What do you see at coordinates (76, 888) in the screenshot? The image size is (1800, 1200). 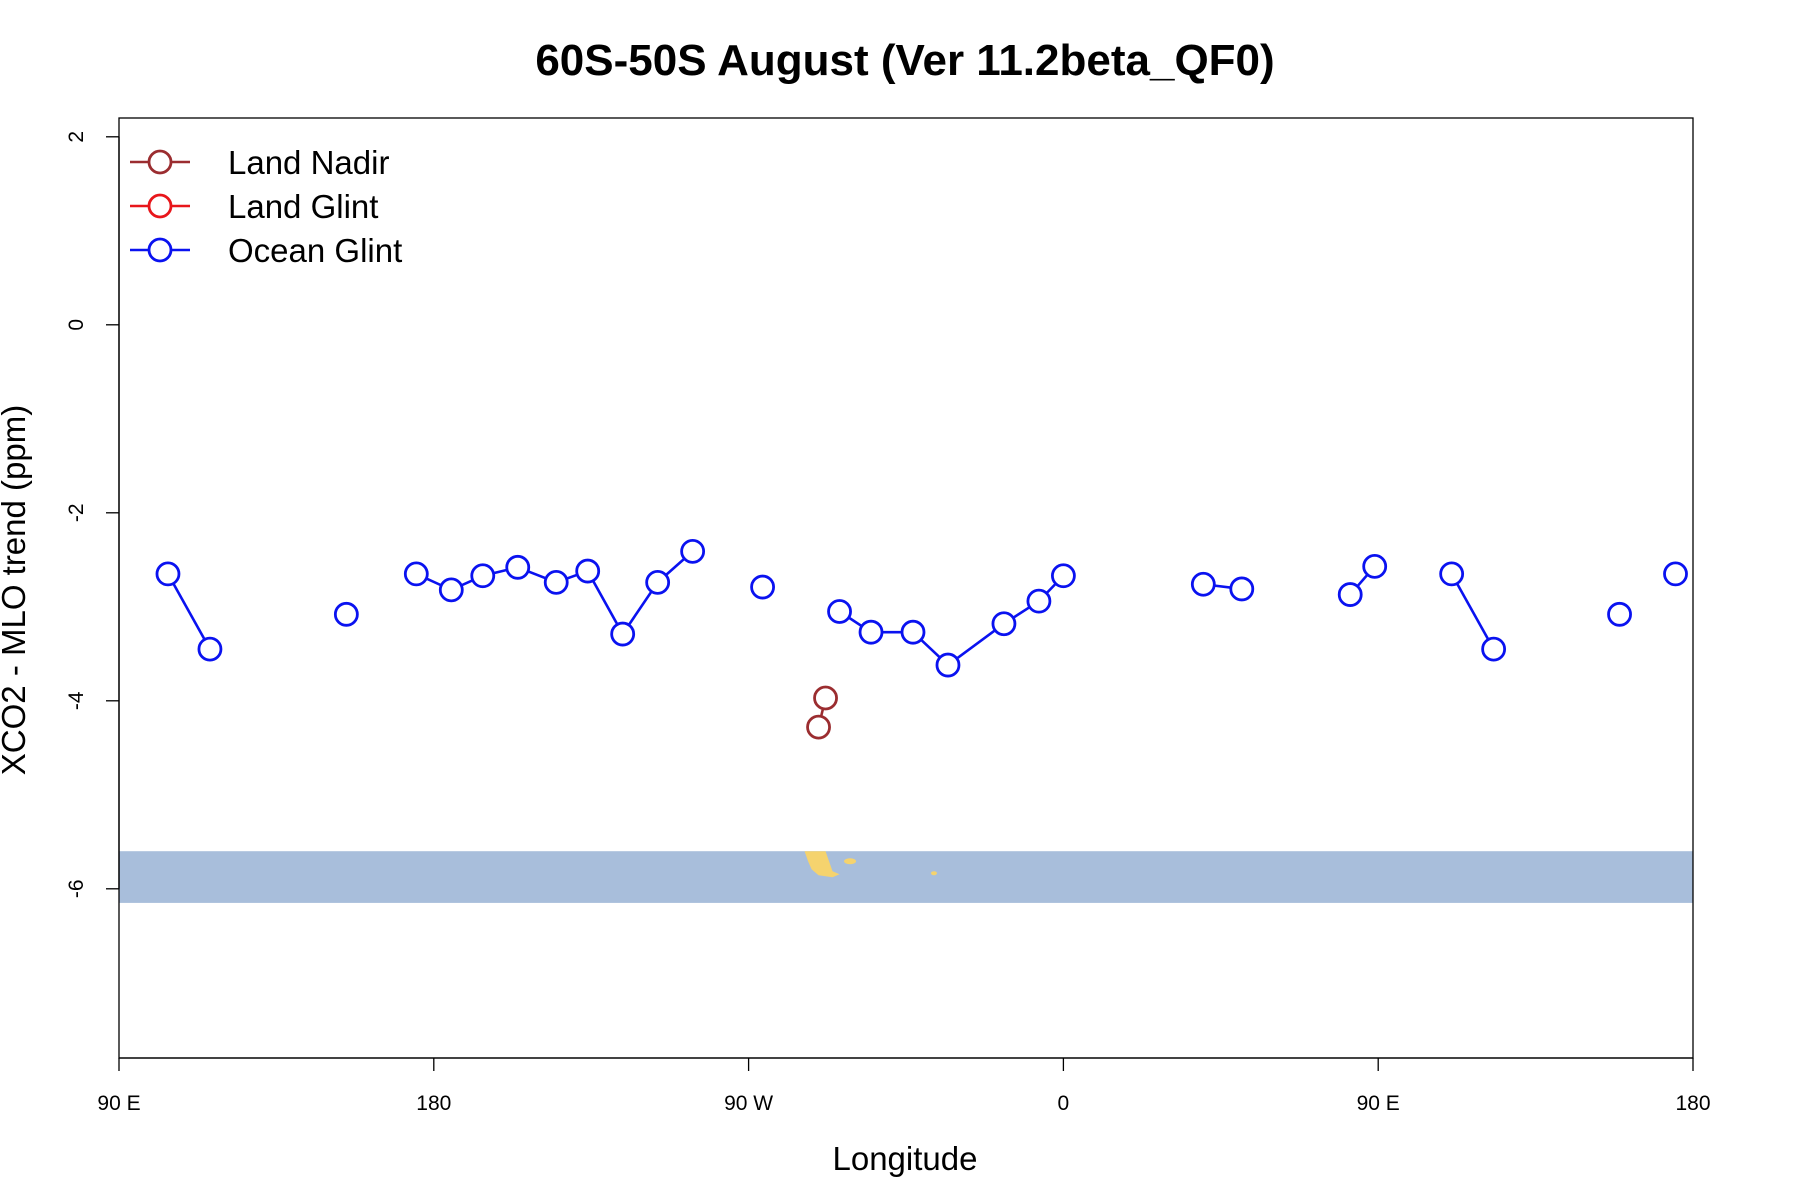 I see `y-tick-label: -6` at bounding box center [76, 888].